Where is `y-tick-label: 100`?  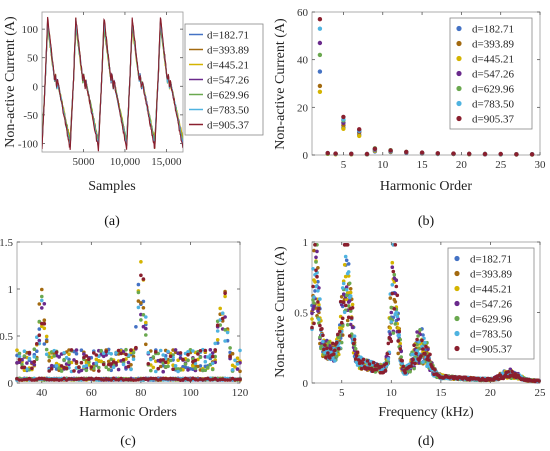 y-tick-label: 100 is located at coordinates (30, 30).